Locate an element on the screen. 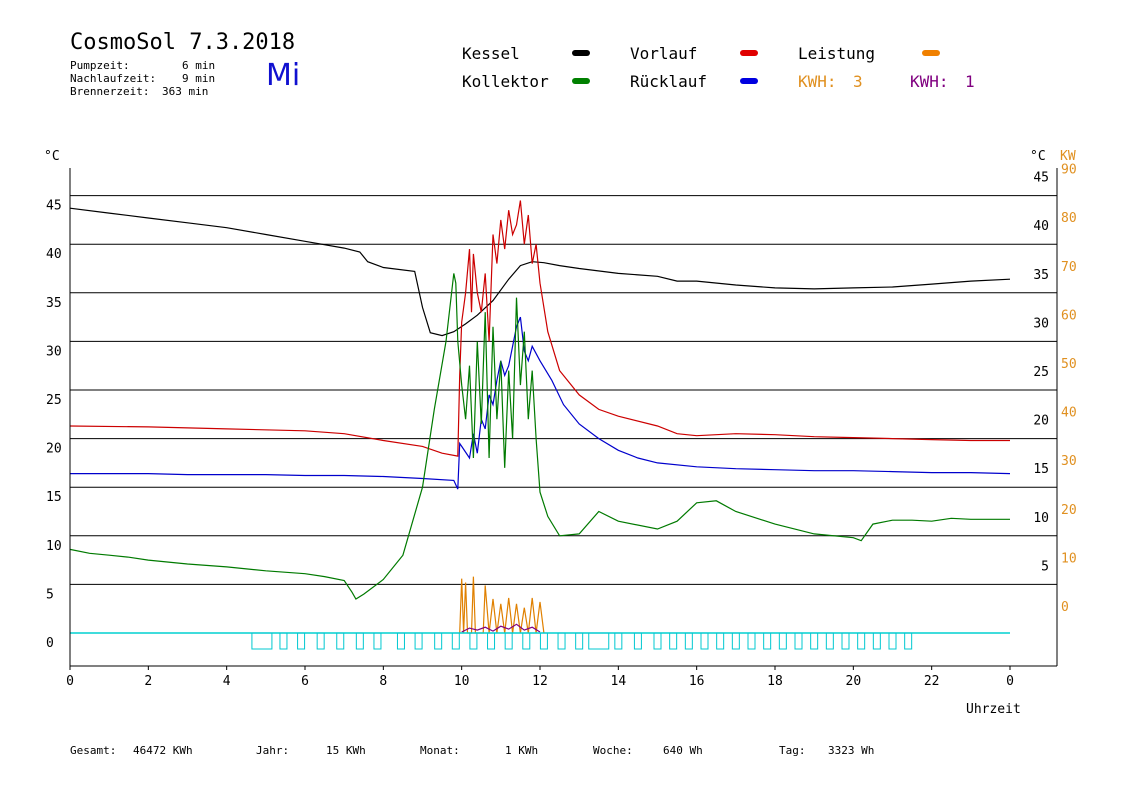 This screenshot has height=812, width=1148. x-tick-label: 6 is located at coordinates (305, 681).